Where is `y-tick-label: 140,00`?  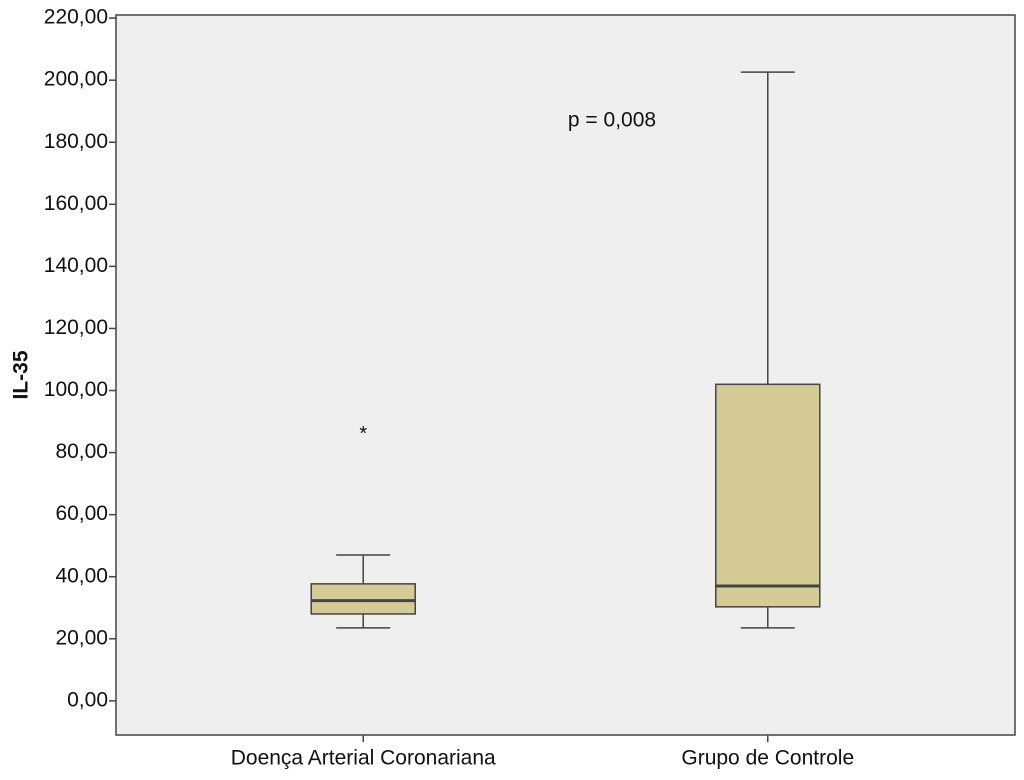 y-tick-label: 140,00 is located at coordinates (76, 265).